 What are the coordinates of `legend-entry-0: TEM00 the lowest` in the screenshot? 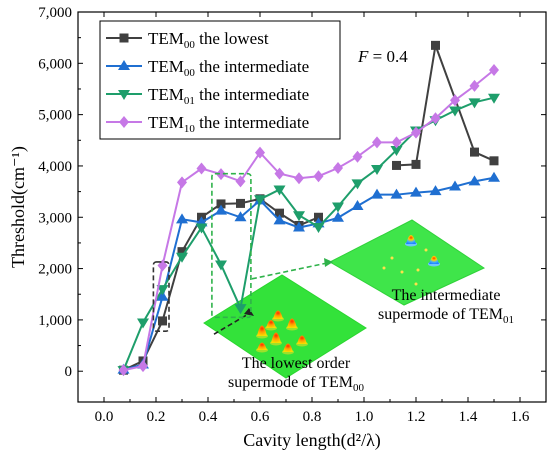 It's located at (187, 40).